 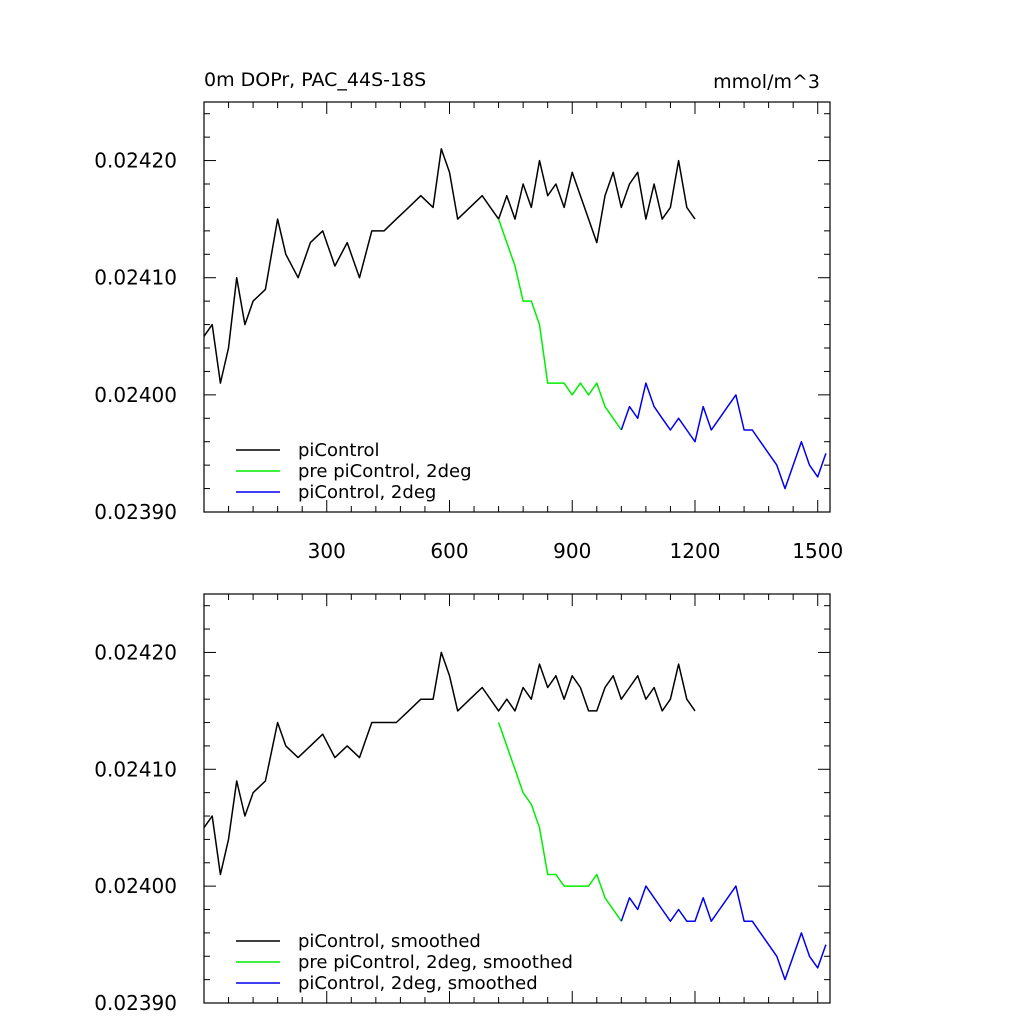 What do you see at coordinates (315, 80) in the screenshot?
I see `chart-title: 0m DOPr, PAC_44S-18S` at bounding box center [315, 80].